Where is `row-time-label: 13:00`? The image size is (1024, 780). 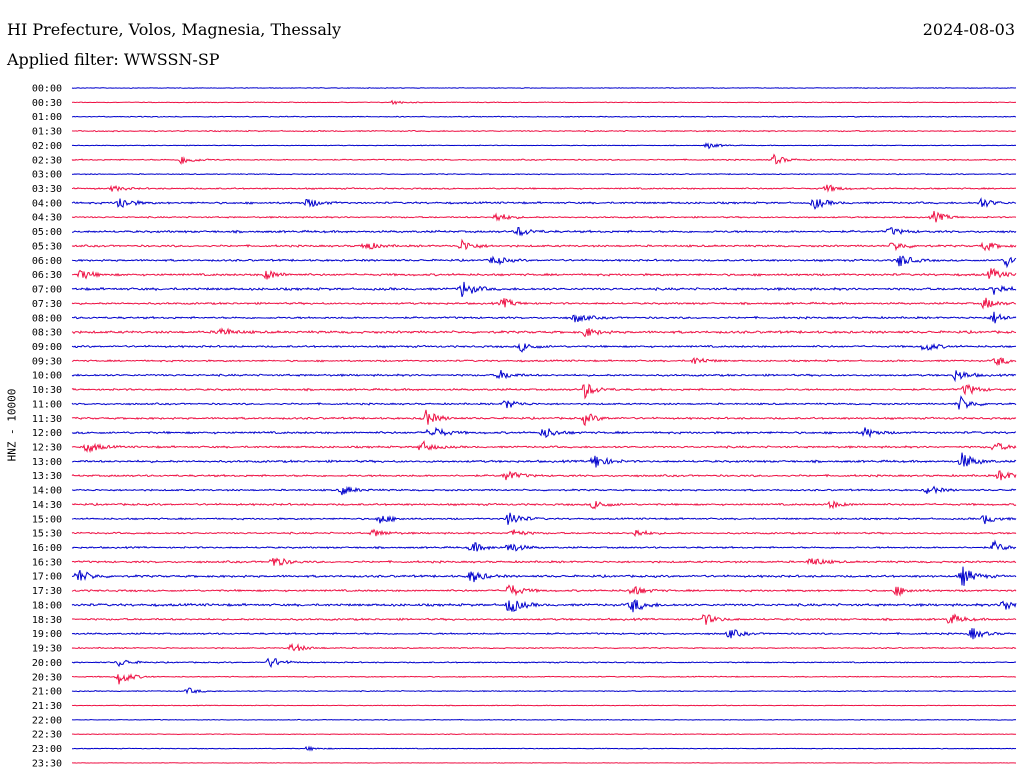
row-time-label: 13:00 is located at coordinates (47, 462).